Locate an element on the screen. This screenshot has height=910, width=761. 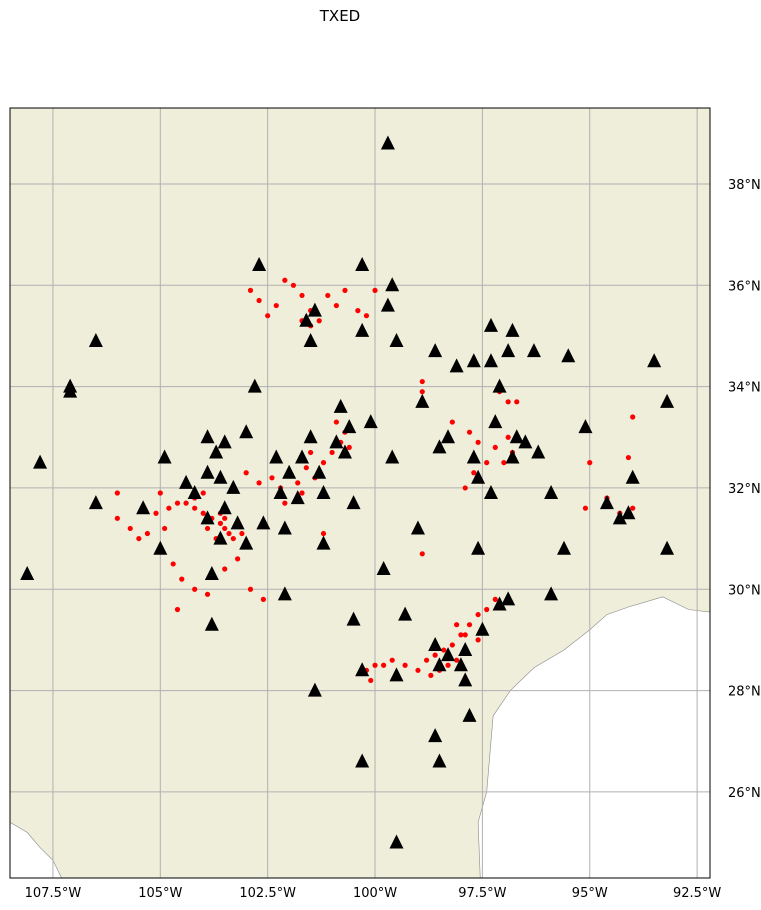
longitude-label: 102.5°W is located at coordinates (267, 893).